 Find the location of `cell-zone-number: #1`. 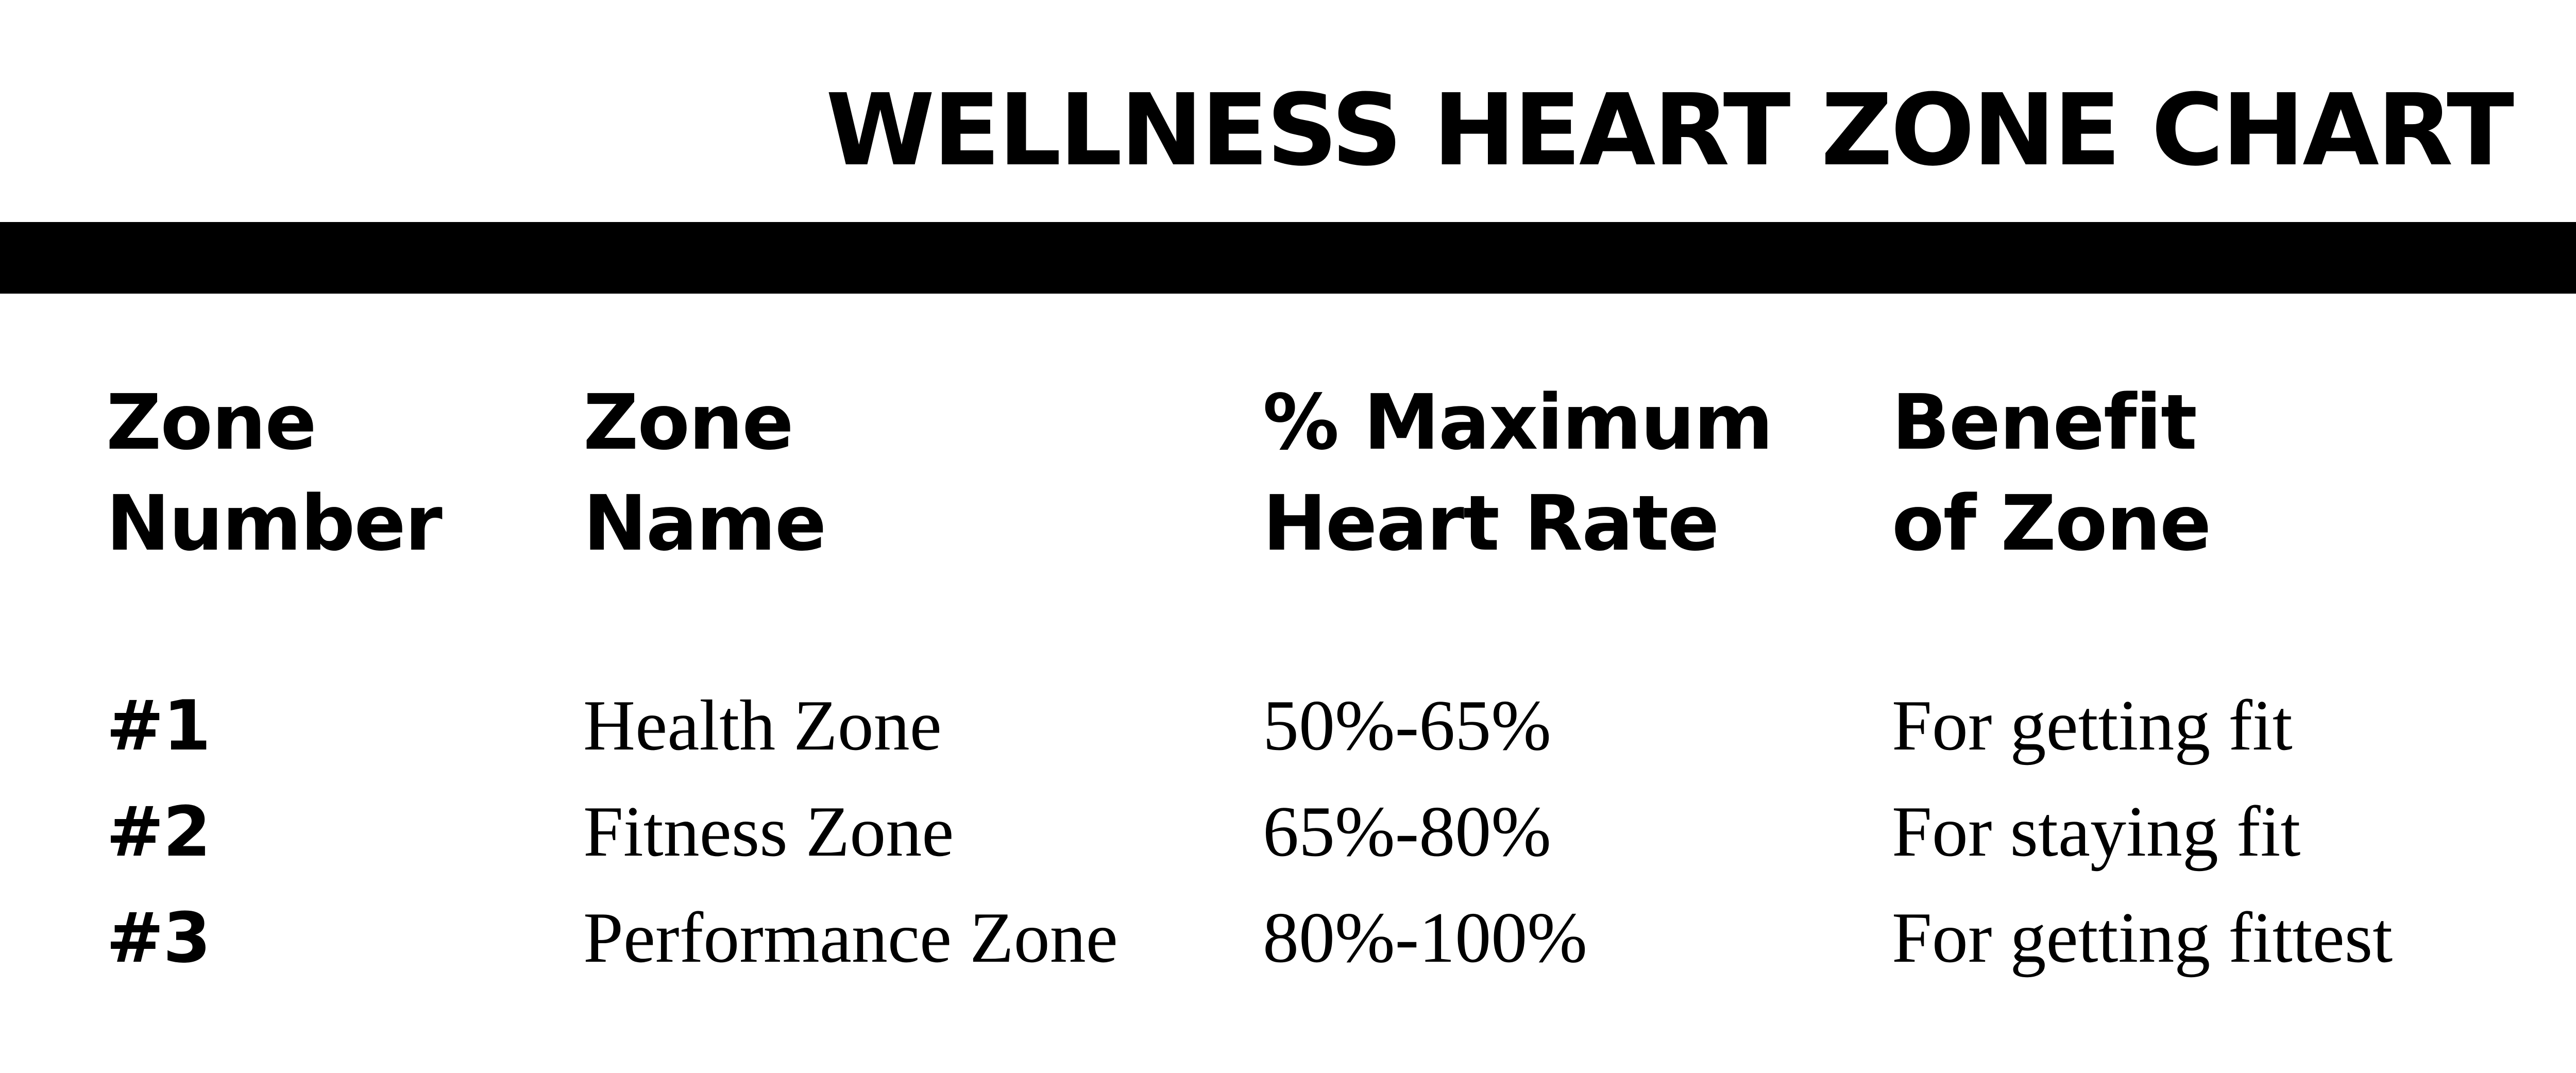

cell-zone-number: #1 is located at coordinates (158, 726).